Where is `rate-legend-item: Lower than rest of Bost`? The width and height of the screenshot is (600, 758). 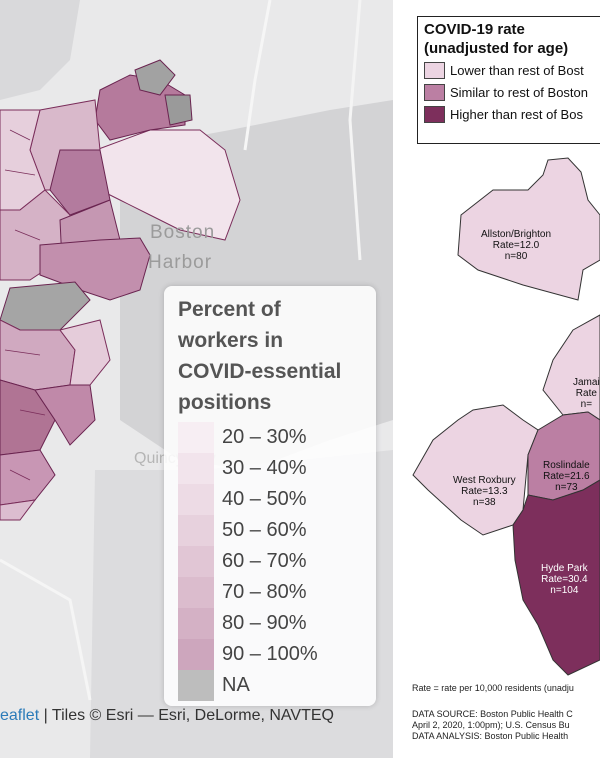 rate-legend-item: Lower than rest of Bost is located at coordinates (512, 70).